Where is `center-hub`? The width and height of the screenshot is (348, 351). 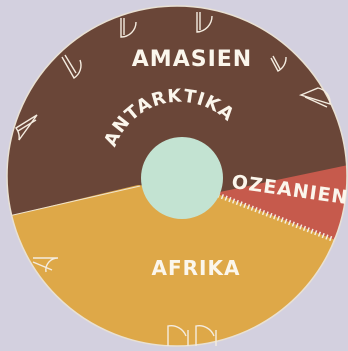 center-hub is located at coordinates (182, 178).